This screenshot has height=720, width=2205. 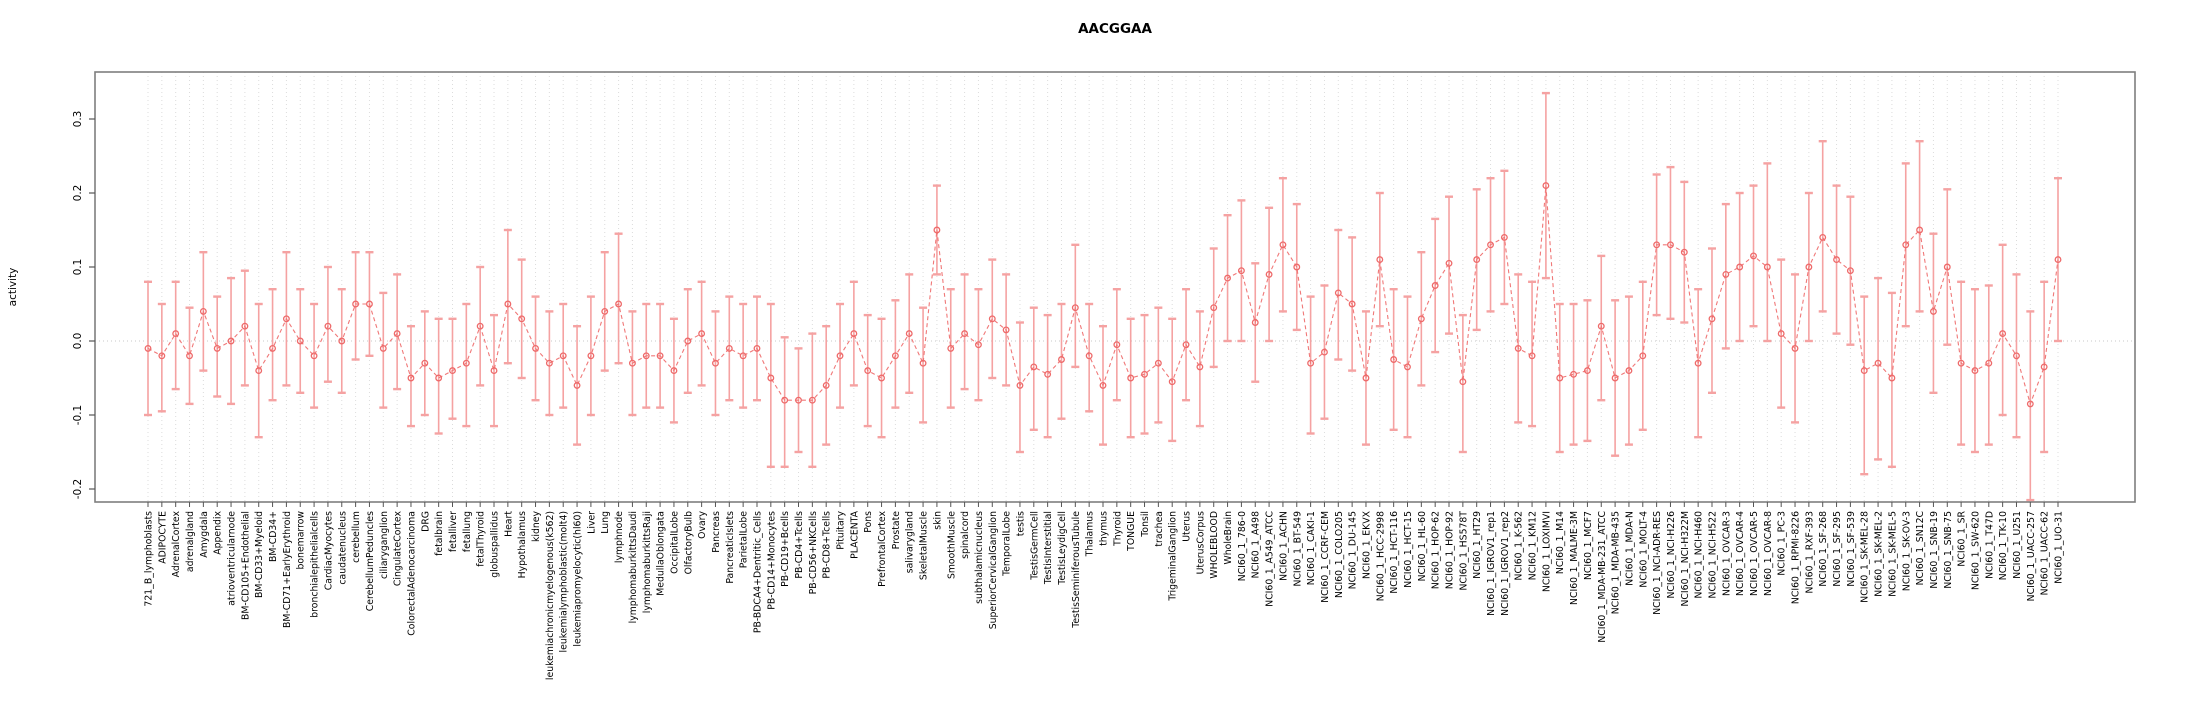 What do you see at coordinates (1546, 551) in the screenshot?
I see `x-tick-label: NCI60_1_LOXIMVI` at bounding box center [1546, 551].